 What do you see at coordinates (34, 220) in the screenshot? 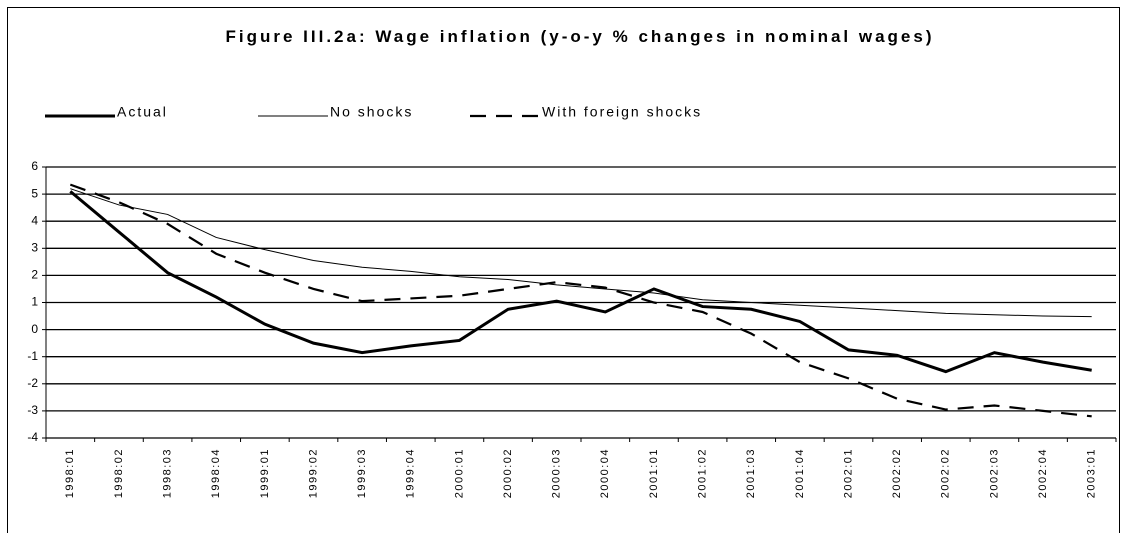
I see `y-tick-label: 4` at bounding box center [34, 220].